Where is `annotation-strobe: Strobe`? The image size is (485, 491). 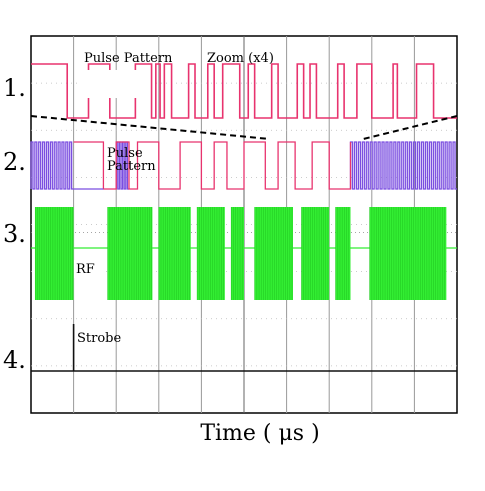 annotation-strobe: Strobe is located at coordinates (99, 338).